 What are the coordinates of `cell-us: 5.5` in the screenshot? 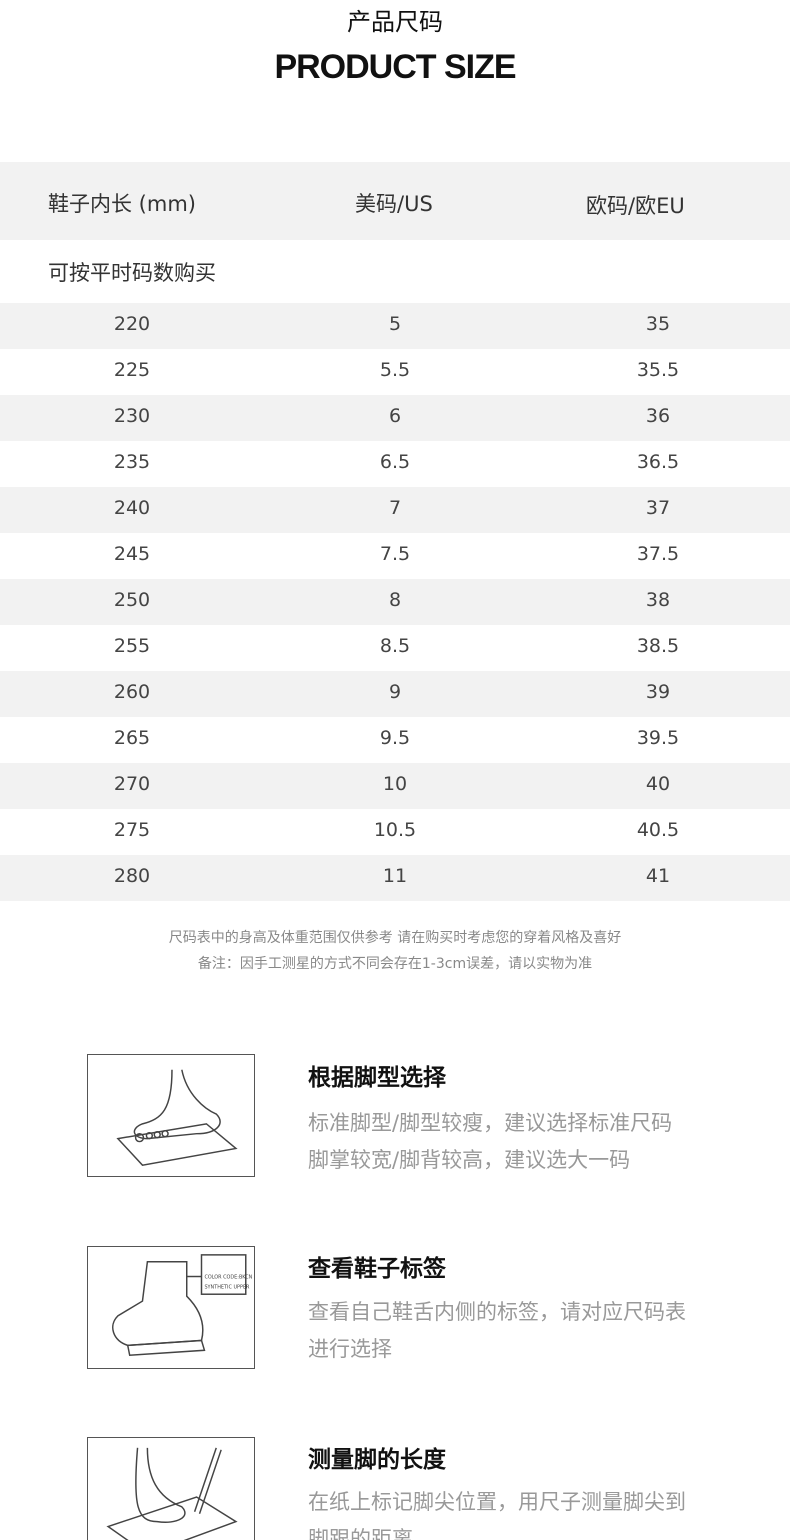 It's located at (395, 370).